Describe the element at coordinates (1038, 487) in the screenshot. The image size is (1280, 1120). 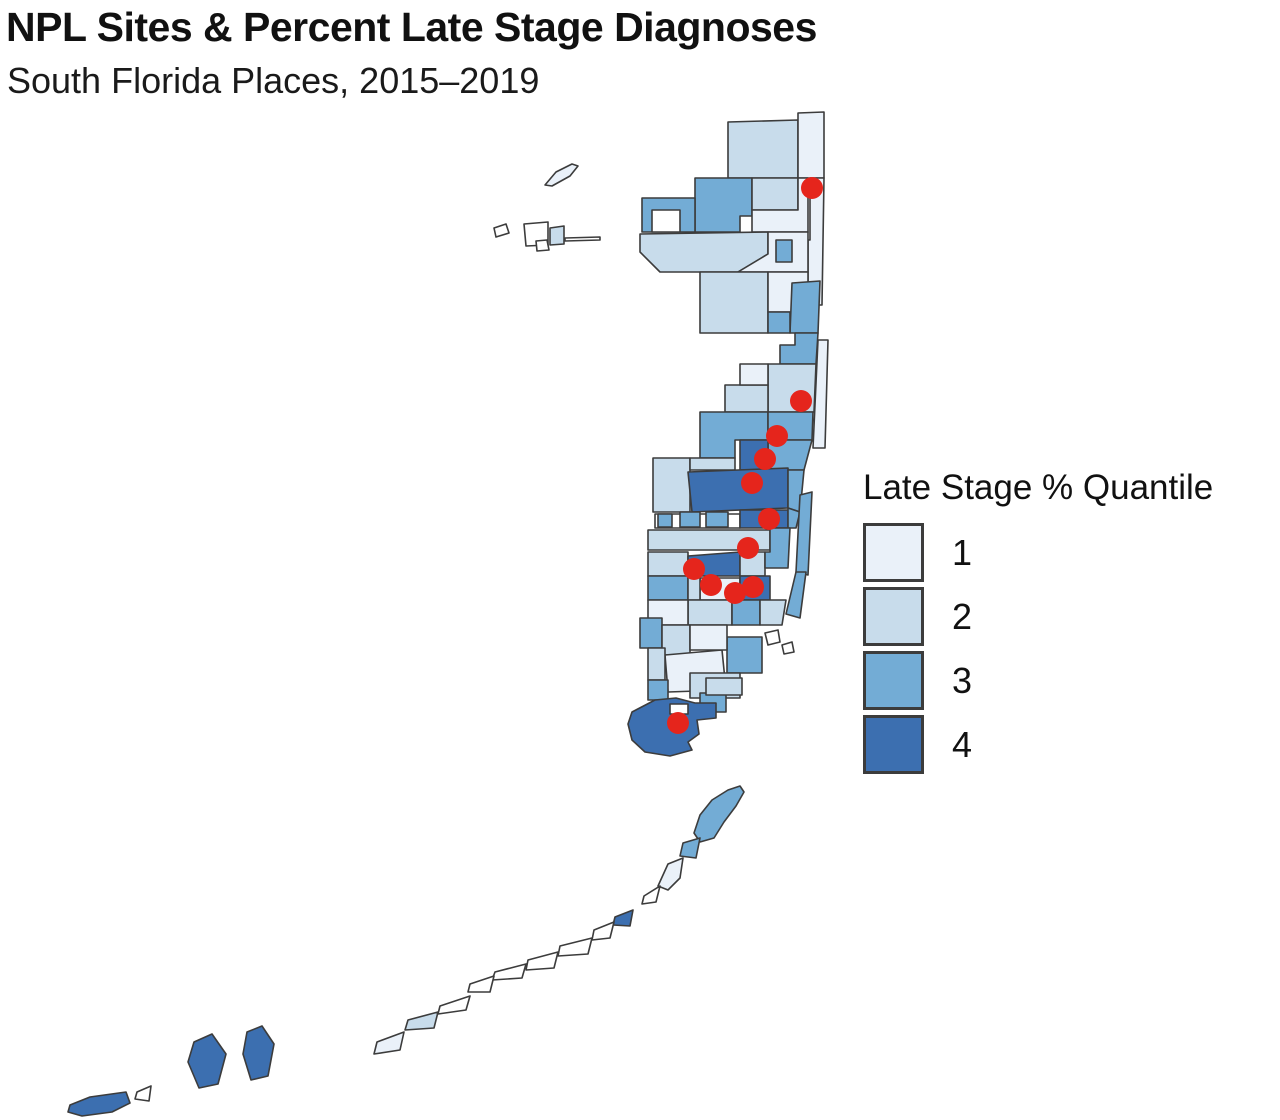
I see `legend-title: Late Stage % Quantile` at that location.